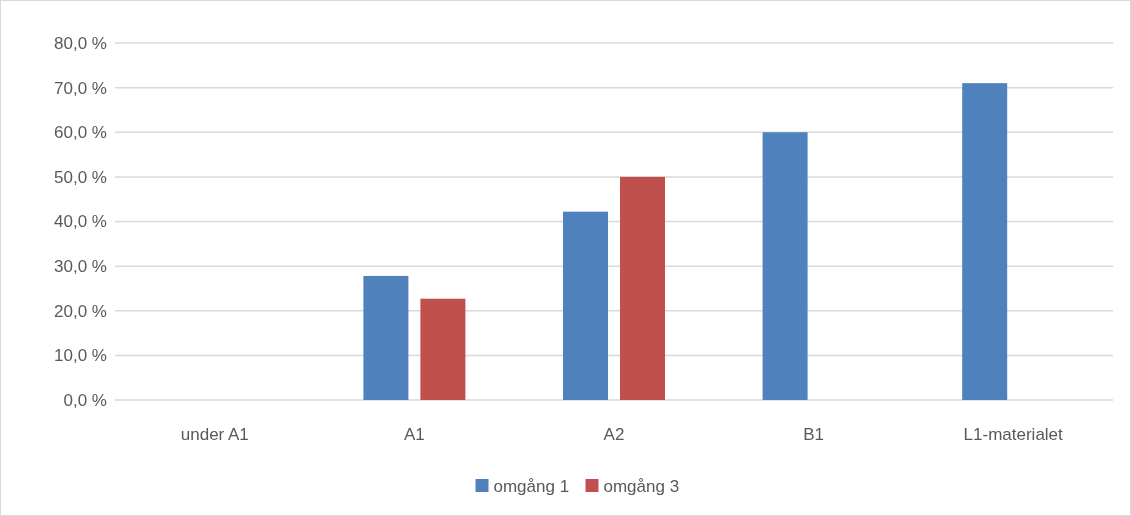 The width and height of the screenshot is (1131, 516). Describe the element at coordinates (85, 400) in the screenshot. I see `y-tick-label: 0,0 %` at that location.